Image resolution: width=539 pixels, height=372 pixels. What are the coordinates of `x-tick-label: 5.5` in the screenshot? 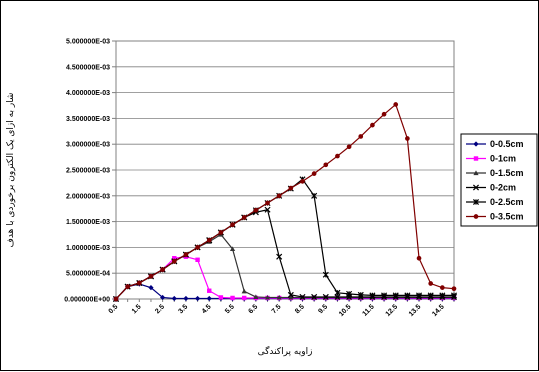 It's located at (230, 309).